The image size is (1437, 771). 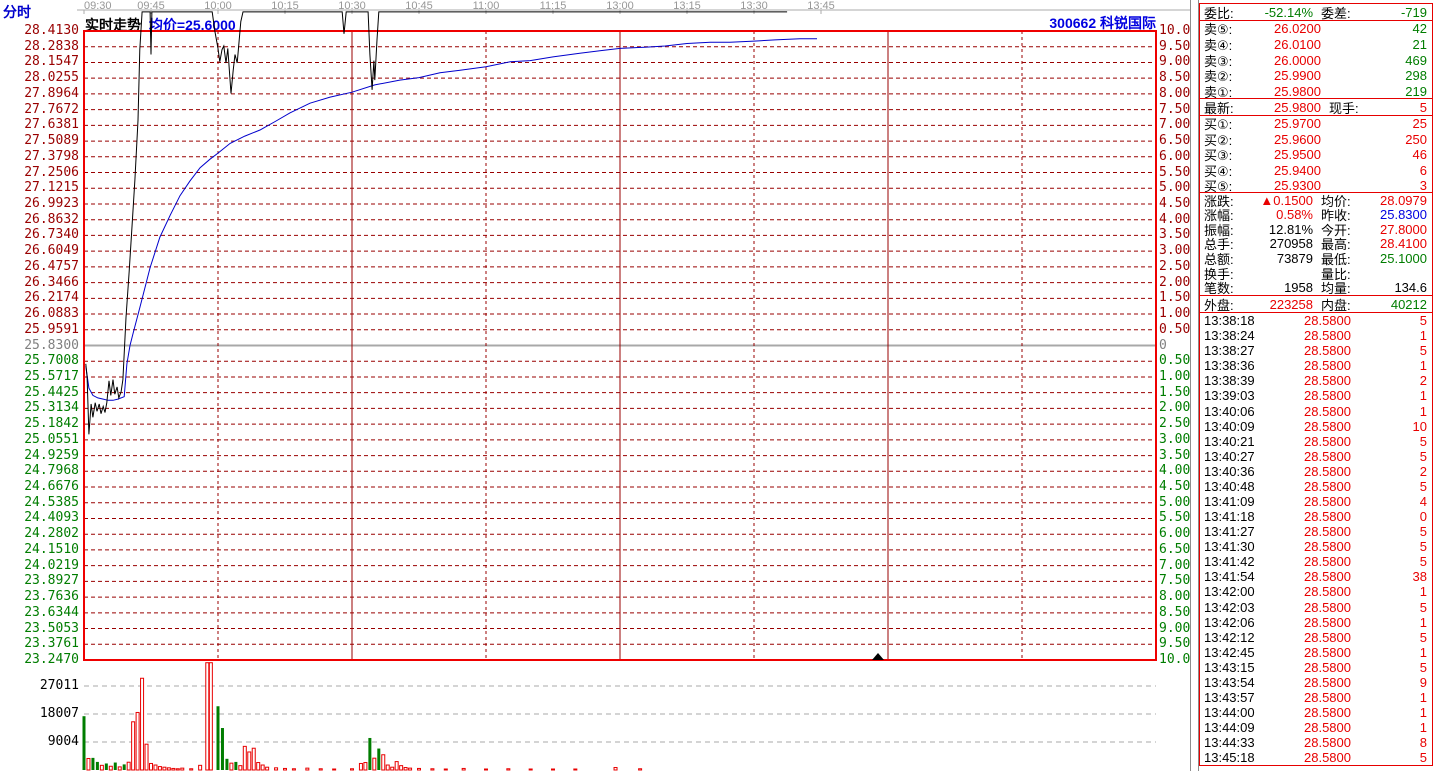 What do you see at coordinates (1336, 305) in the screenshot?
I see `inner-volume-label: 内盘:` at bounding box center [1336, 305].